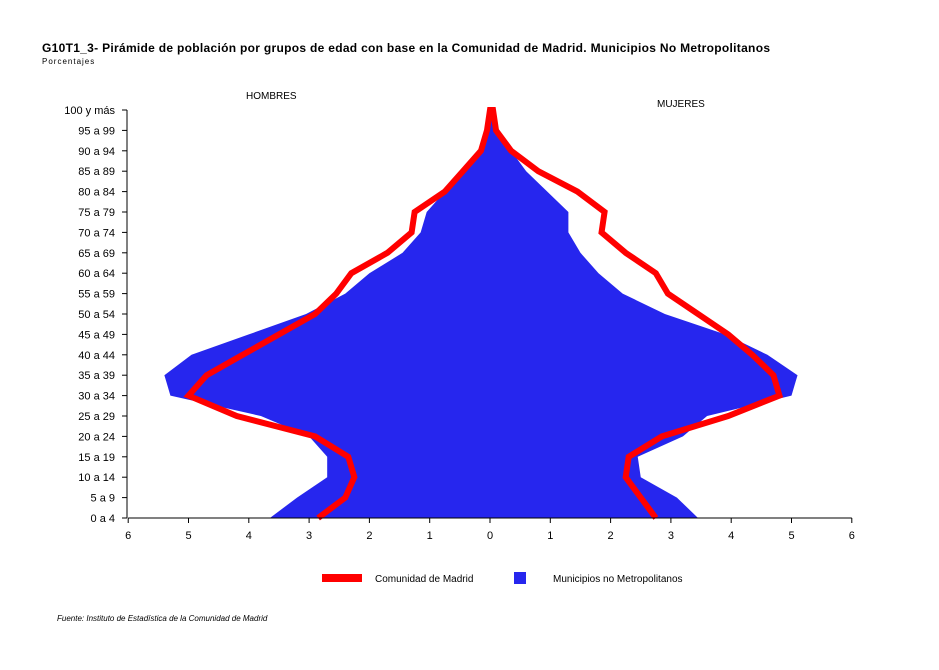 The width and height of the screenshot is (939, 670). What do you see at coordinates (342, 578) in the screenshot?
I see `legend-swatch-comunidad` at bounding box center [342, 578].